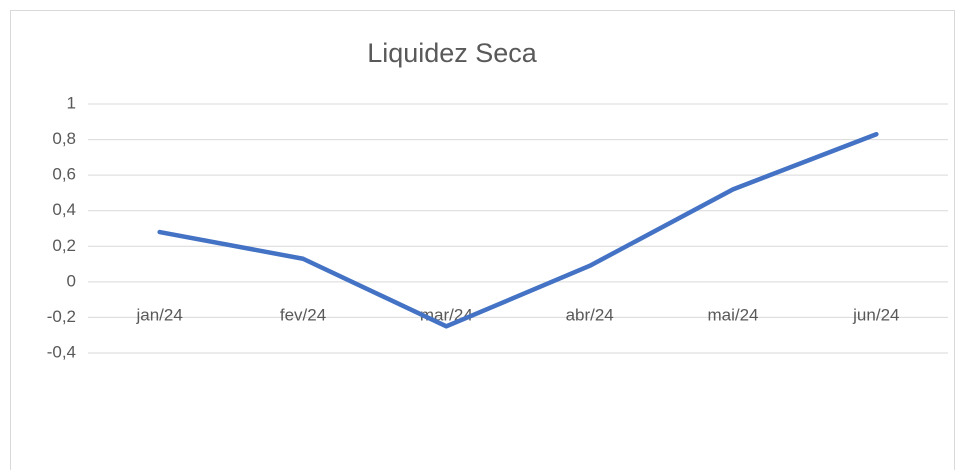  Describe the element at coordinates (64, 209) in the screenshot. I see `y-tick-label: 0,4` at that location.